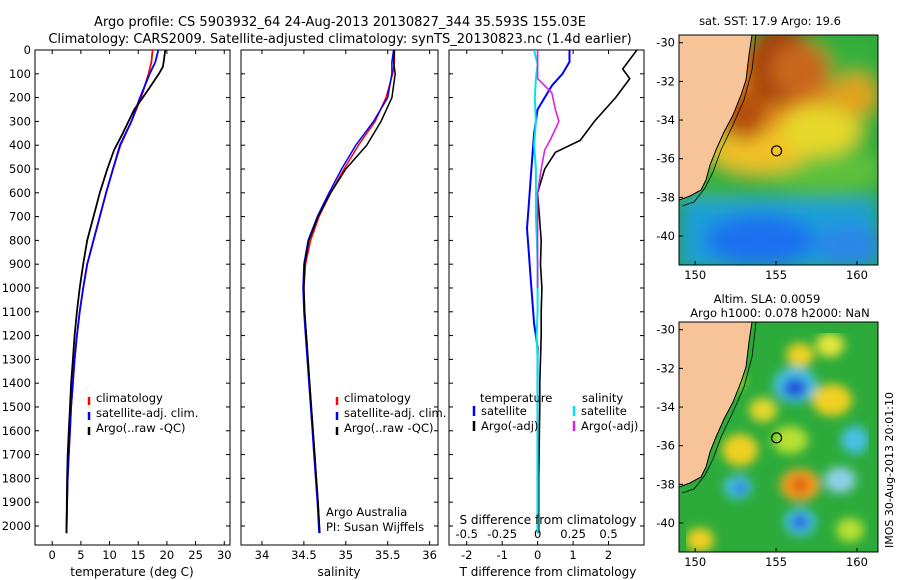  I want to click on sla-map-frame, so click(778, 437).